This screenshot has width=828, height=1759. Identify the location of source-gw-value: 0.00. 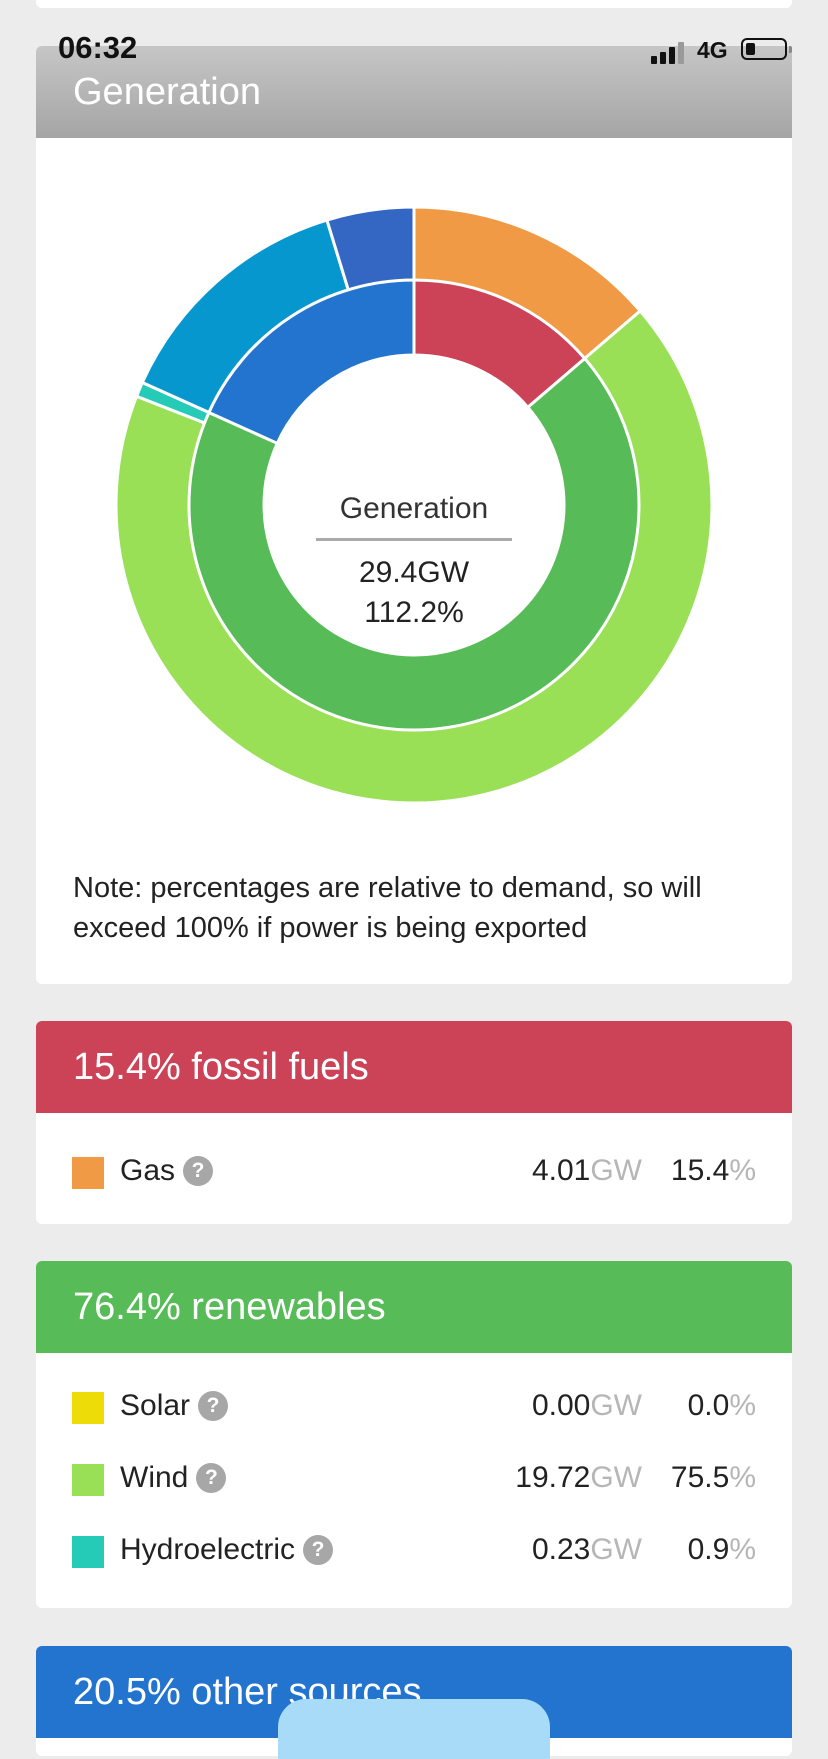
(561, 1405).